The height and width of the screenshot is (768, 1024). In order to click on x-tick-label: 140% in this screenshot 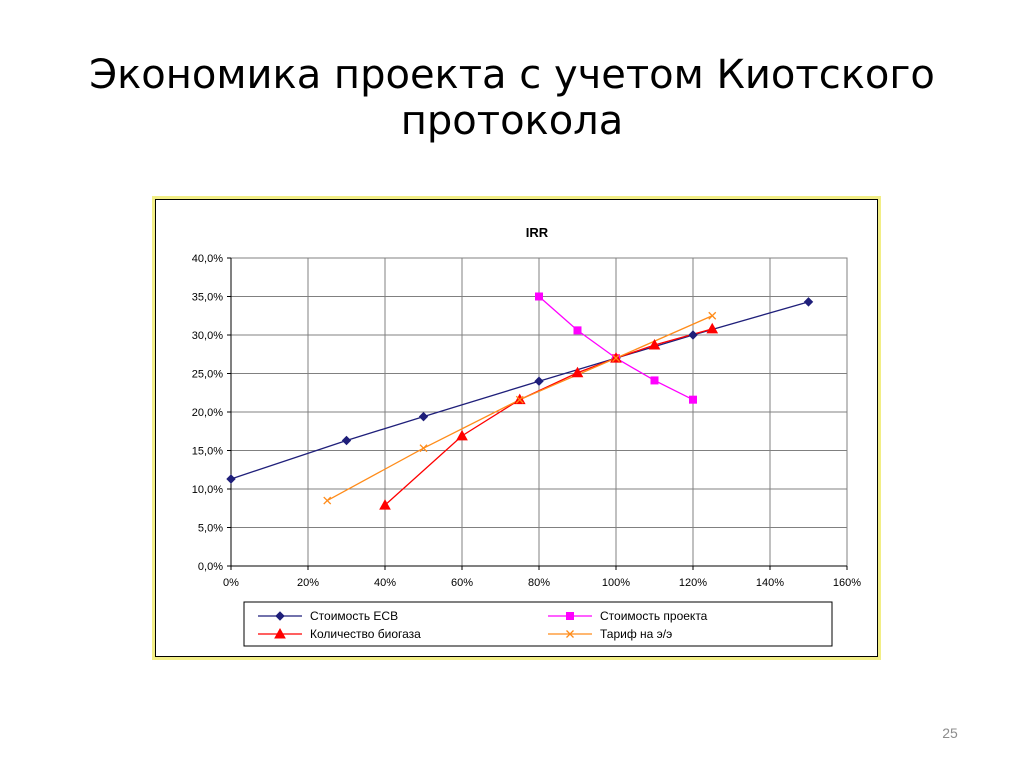, I will do `click(770, 583)`.